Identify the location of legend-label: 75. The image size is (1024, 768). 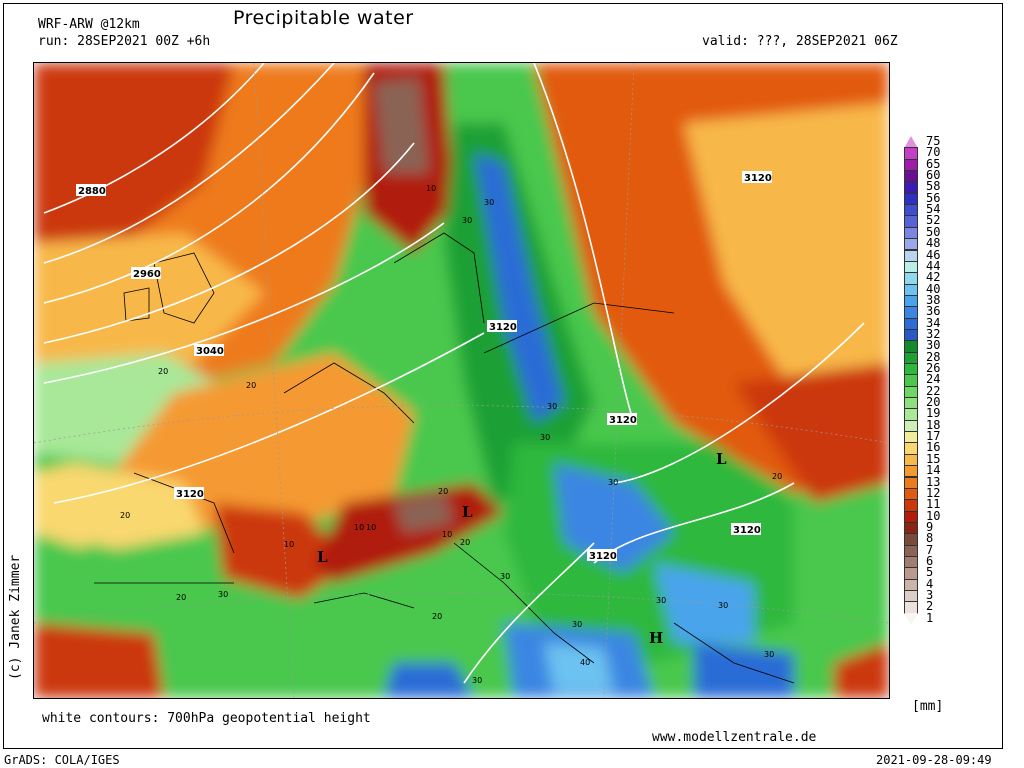
(933, 141).